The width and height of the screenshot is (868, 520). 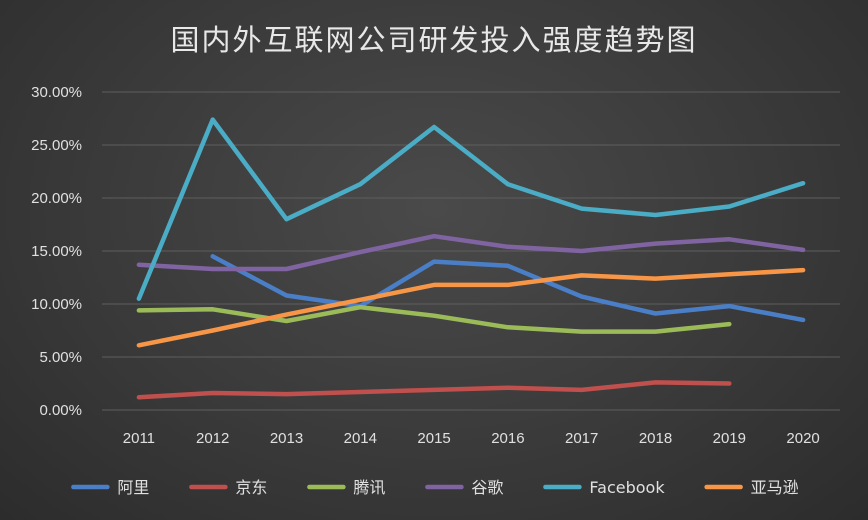 I want to click on x-tick-label: 2017, so click(x=581, y=438).